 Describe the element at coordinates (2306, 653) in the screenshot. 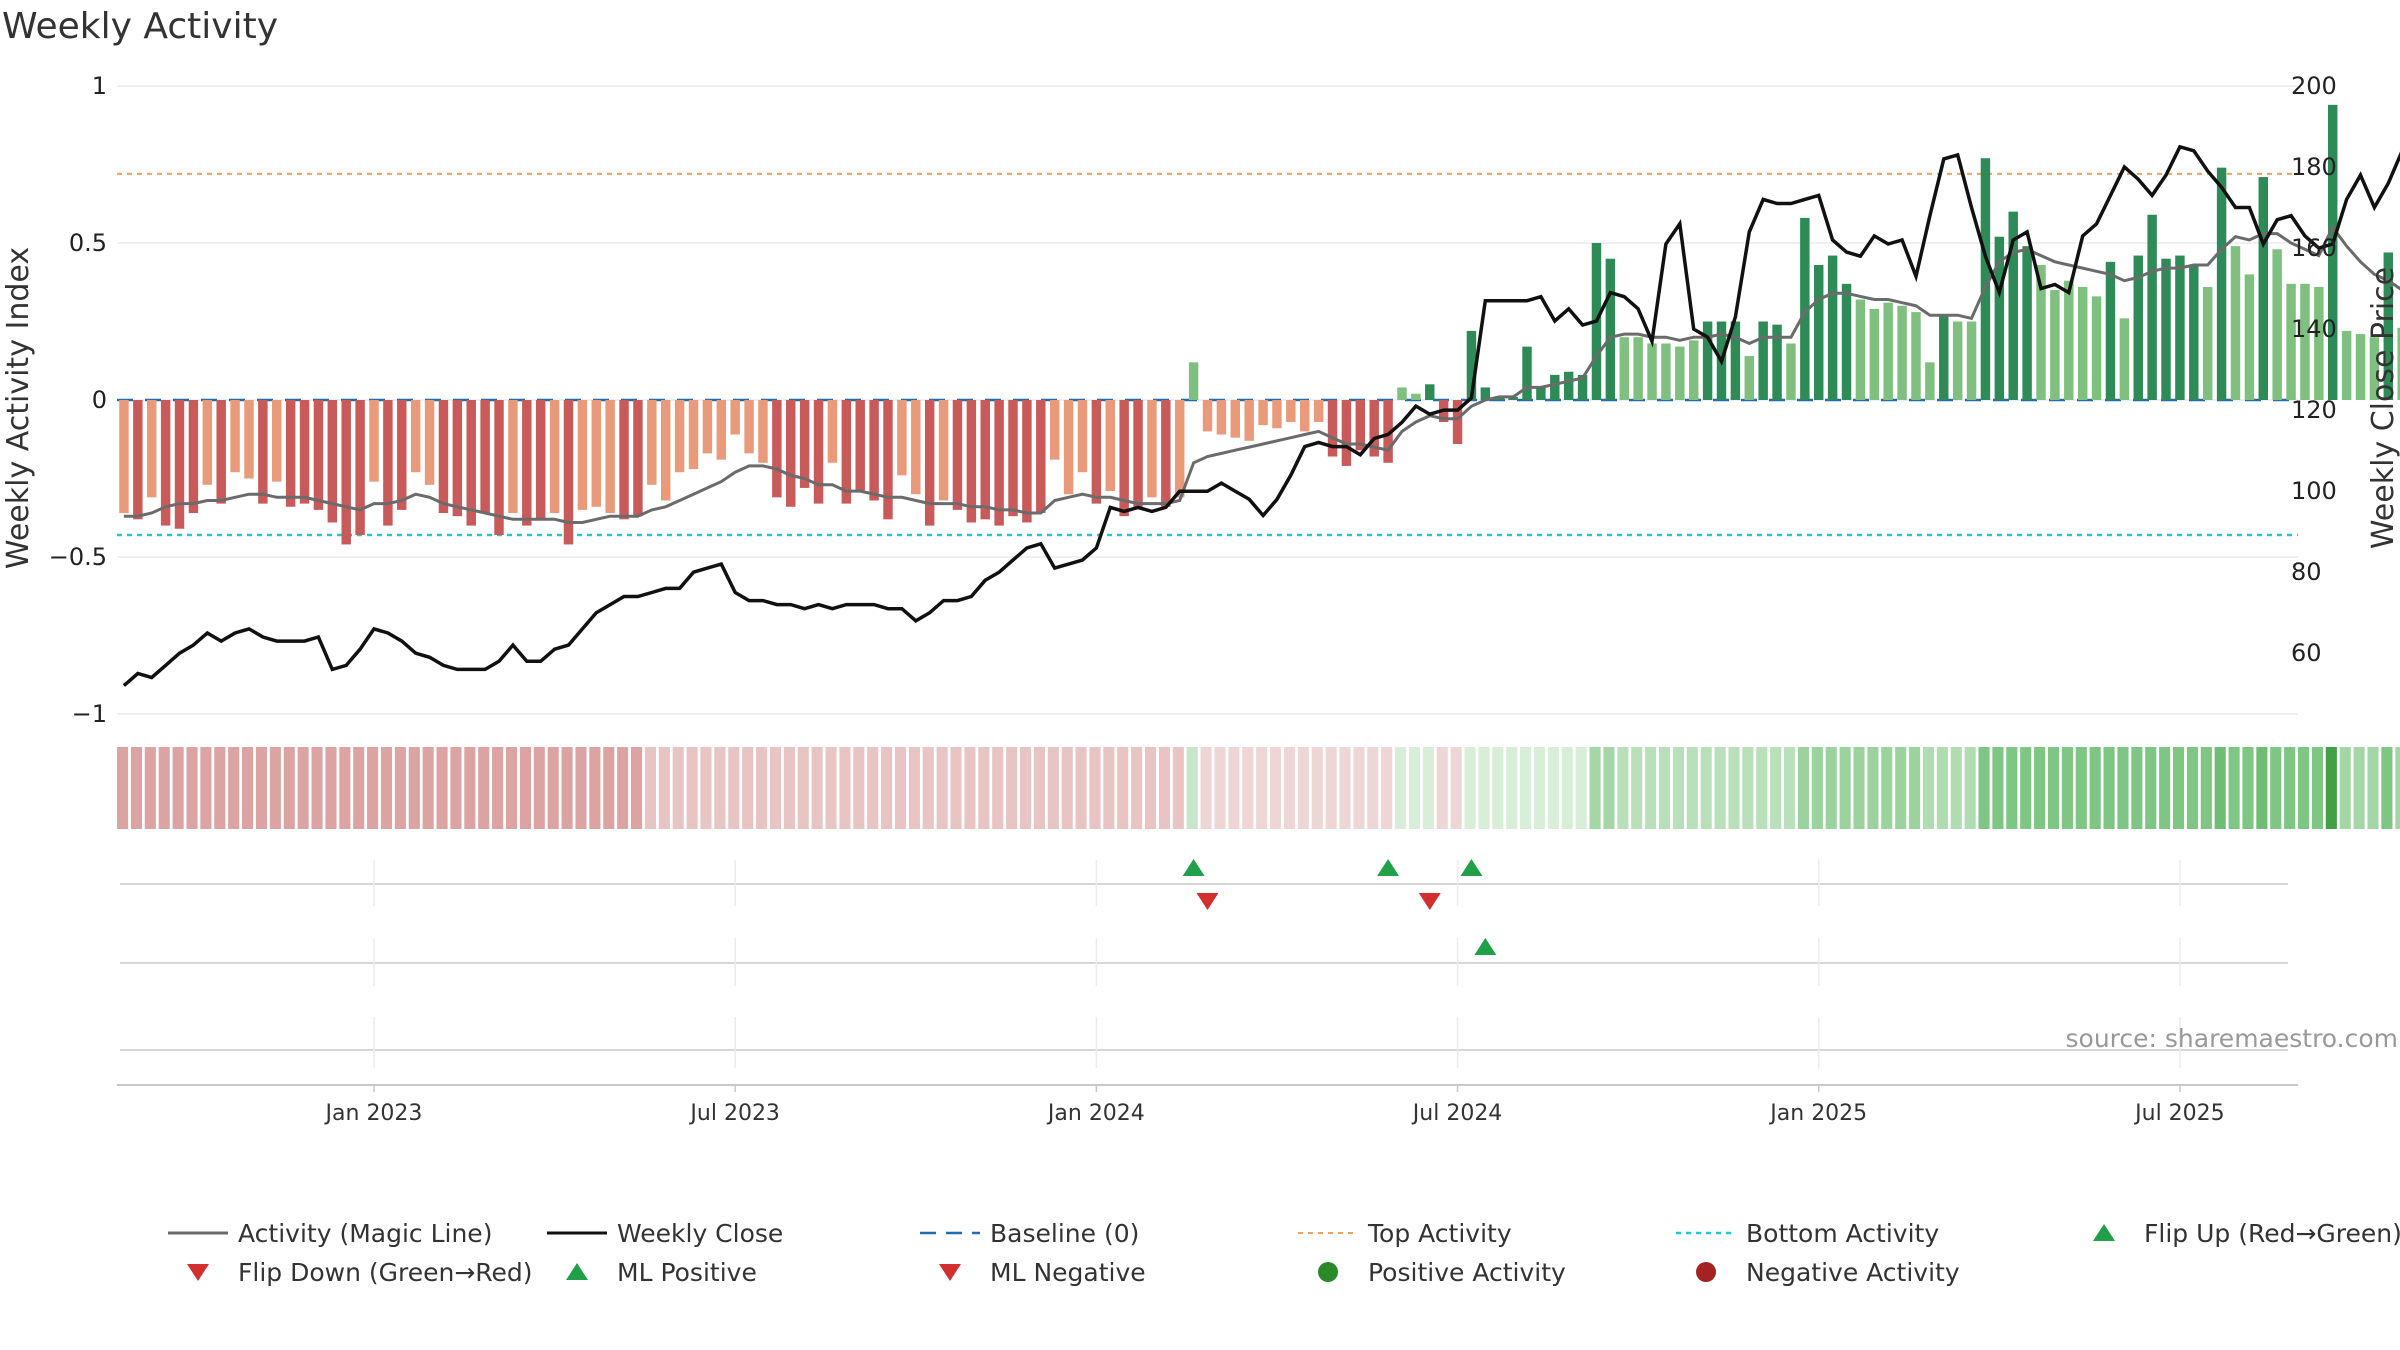

I see `right-y-tick-label: 60` at that location.